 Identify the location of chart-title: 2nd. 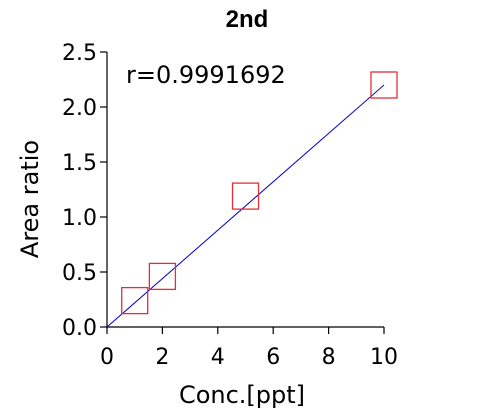
(247, 19).